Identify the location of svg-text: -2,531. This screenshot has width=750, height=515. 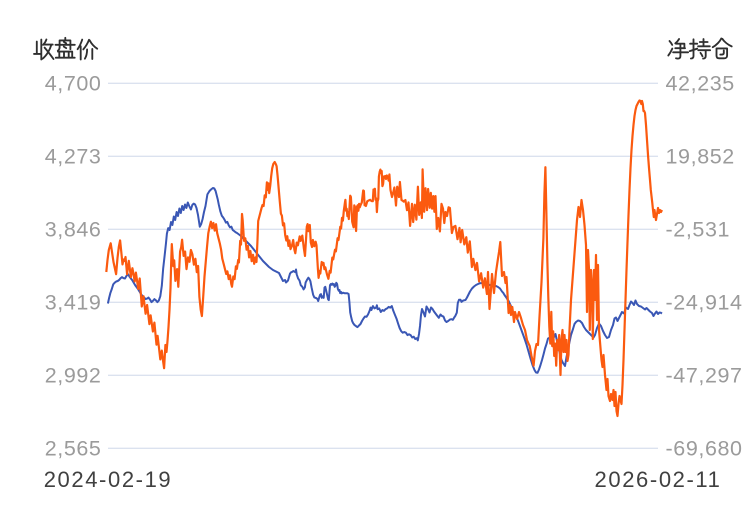
(698, 230).